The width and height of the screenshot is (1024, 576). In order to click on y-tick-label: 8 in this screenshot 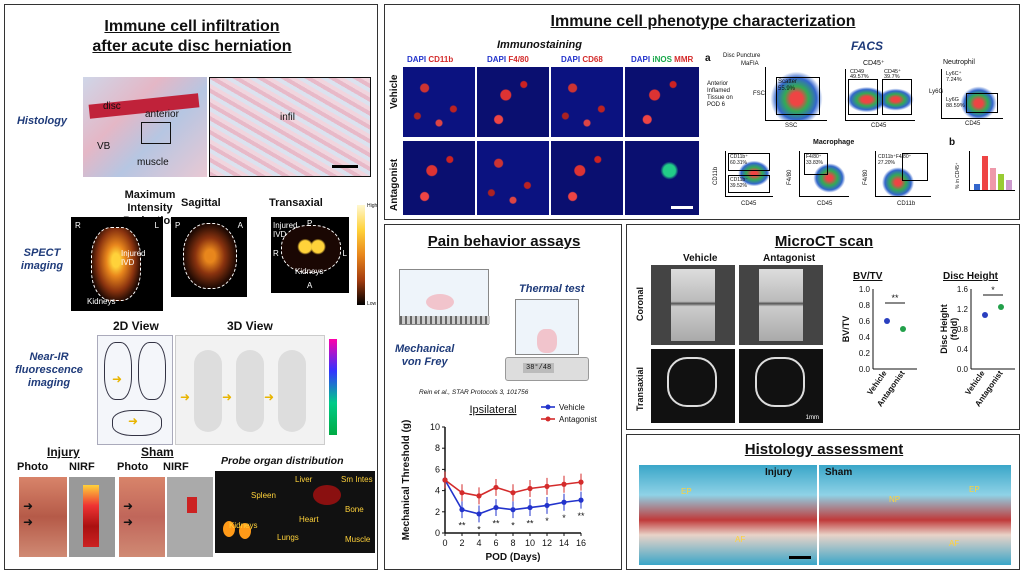, I will do `click(437, 448)`.